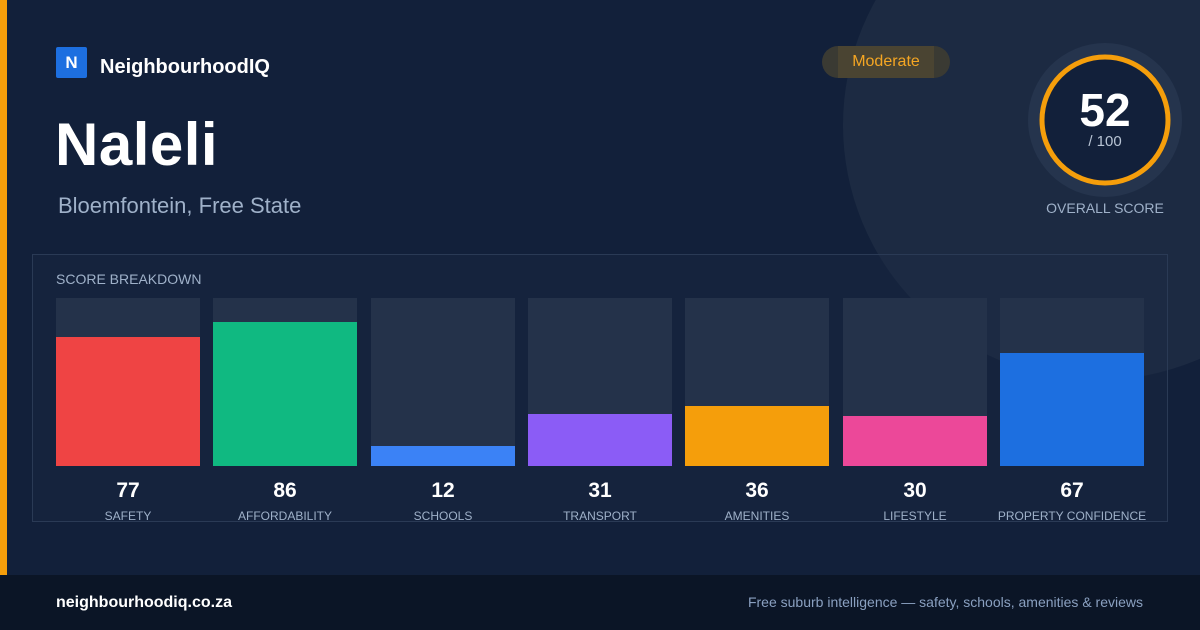  I want to click on score-bar-value: 86, so click(285, 490).